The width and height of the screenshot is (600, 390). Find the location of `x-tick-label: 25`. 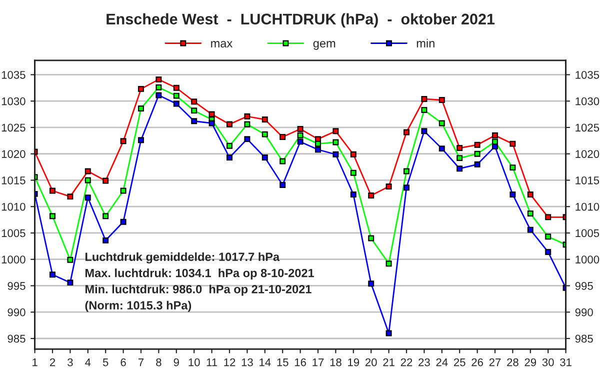

x-tick-label: 25 is located at coordinates (460, 362).